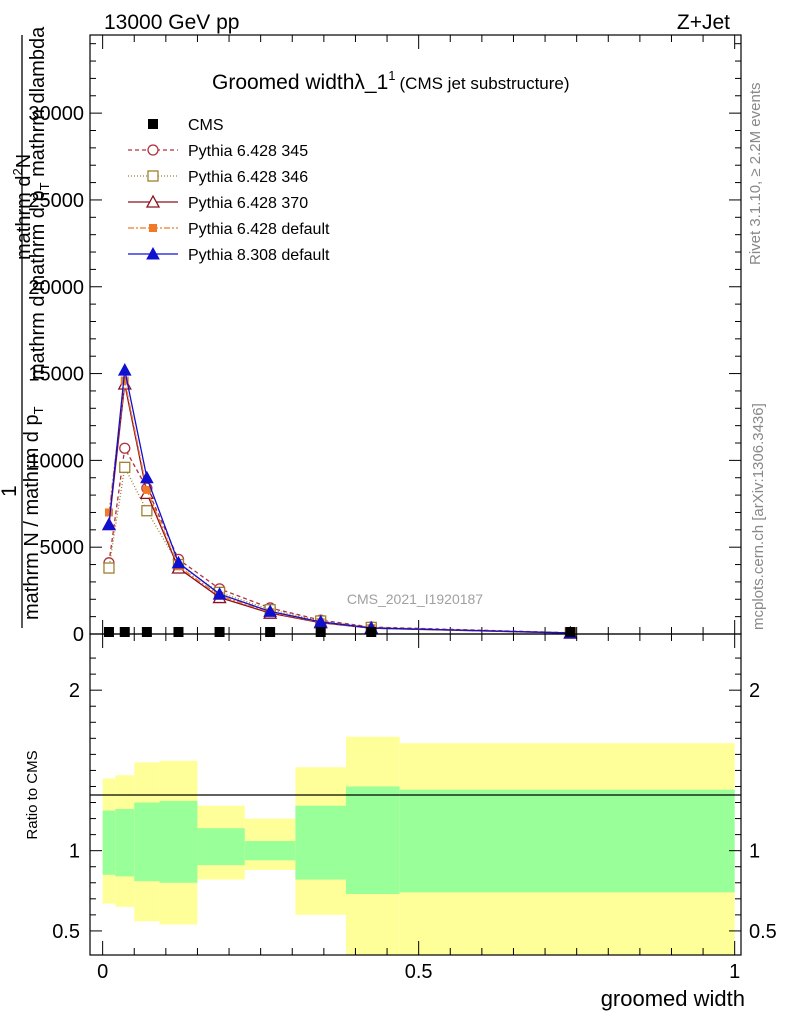 Image resolution: width=786 pixels, height=1024 pixels. I want to click on cms-data-points, so click(339, 632).